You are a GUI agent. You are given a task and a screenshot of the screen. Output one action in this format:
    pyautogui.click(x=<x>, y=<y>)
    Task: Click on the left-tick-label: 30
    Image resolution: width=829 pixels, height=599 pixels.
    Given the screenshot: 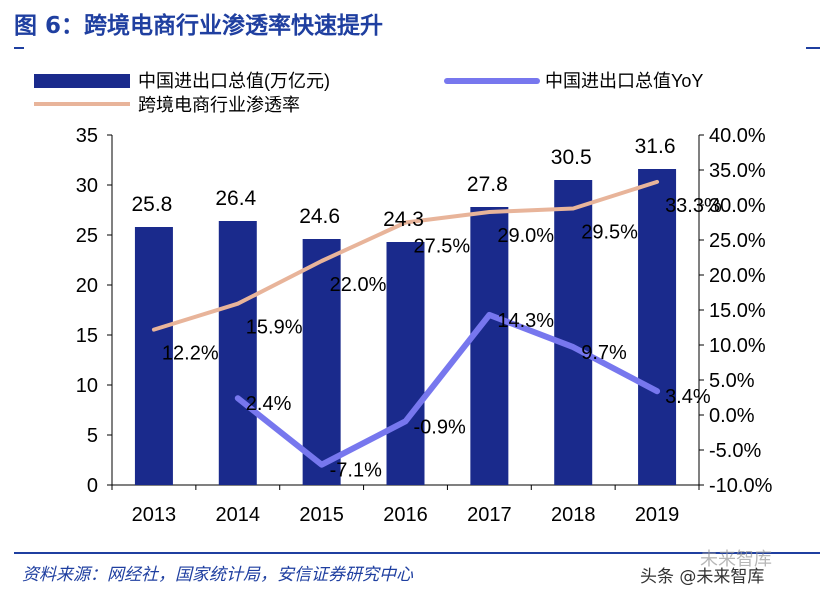 What is the action you would take?
    pyautogui.click(x=87, y=186)
    